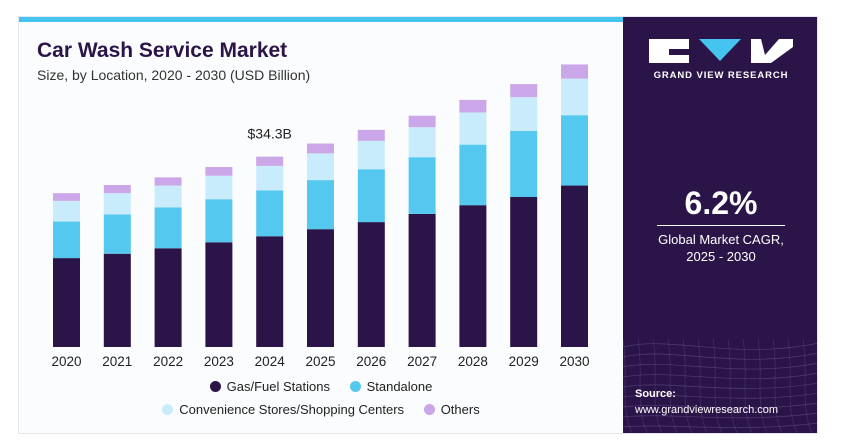 Image resolution: width=855 pixels, height=441 pixels. I want to click on bar-segment-others-2023, so click(219, 171).